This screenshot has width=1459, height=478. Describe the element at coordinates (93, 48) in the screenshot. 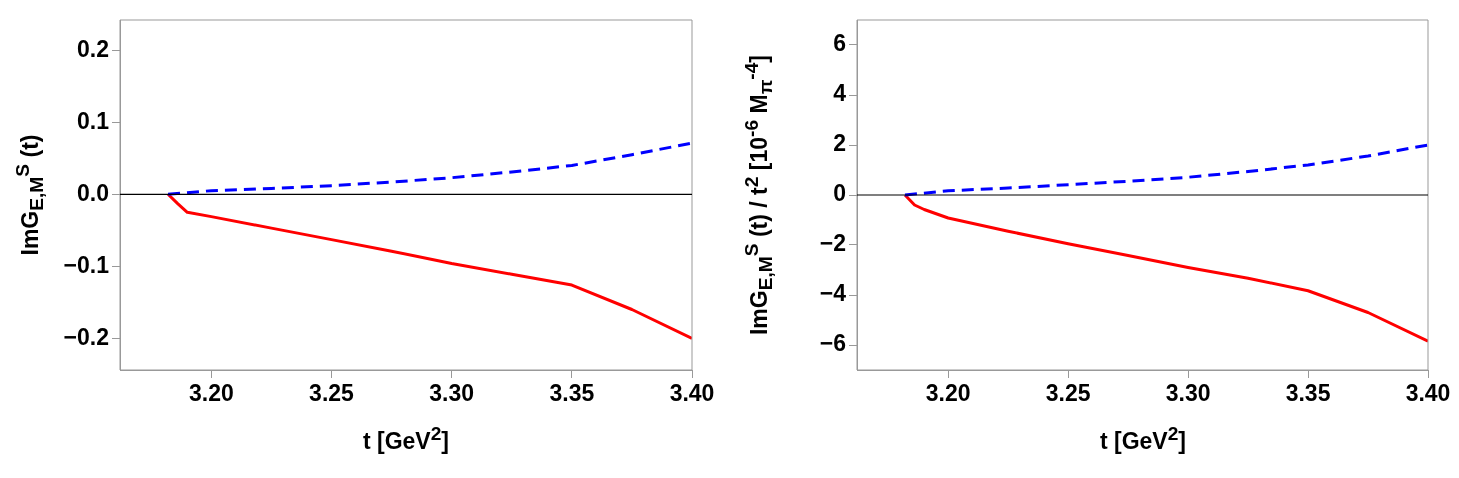

I see `y-tick-label: 0.2` at that location.